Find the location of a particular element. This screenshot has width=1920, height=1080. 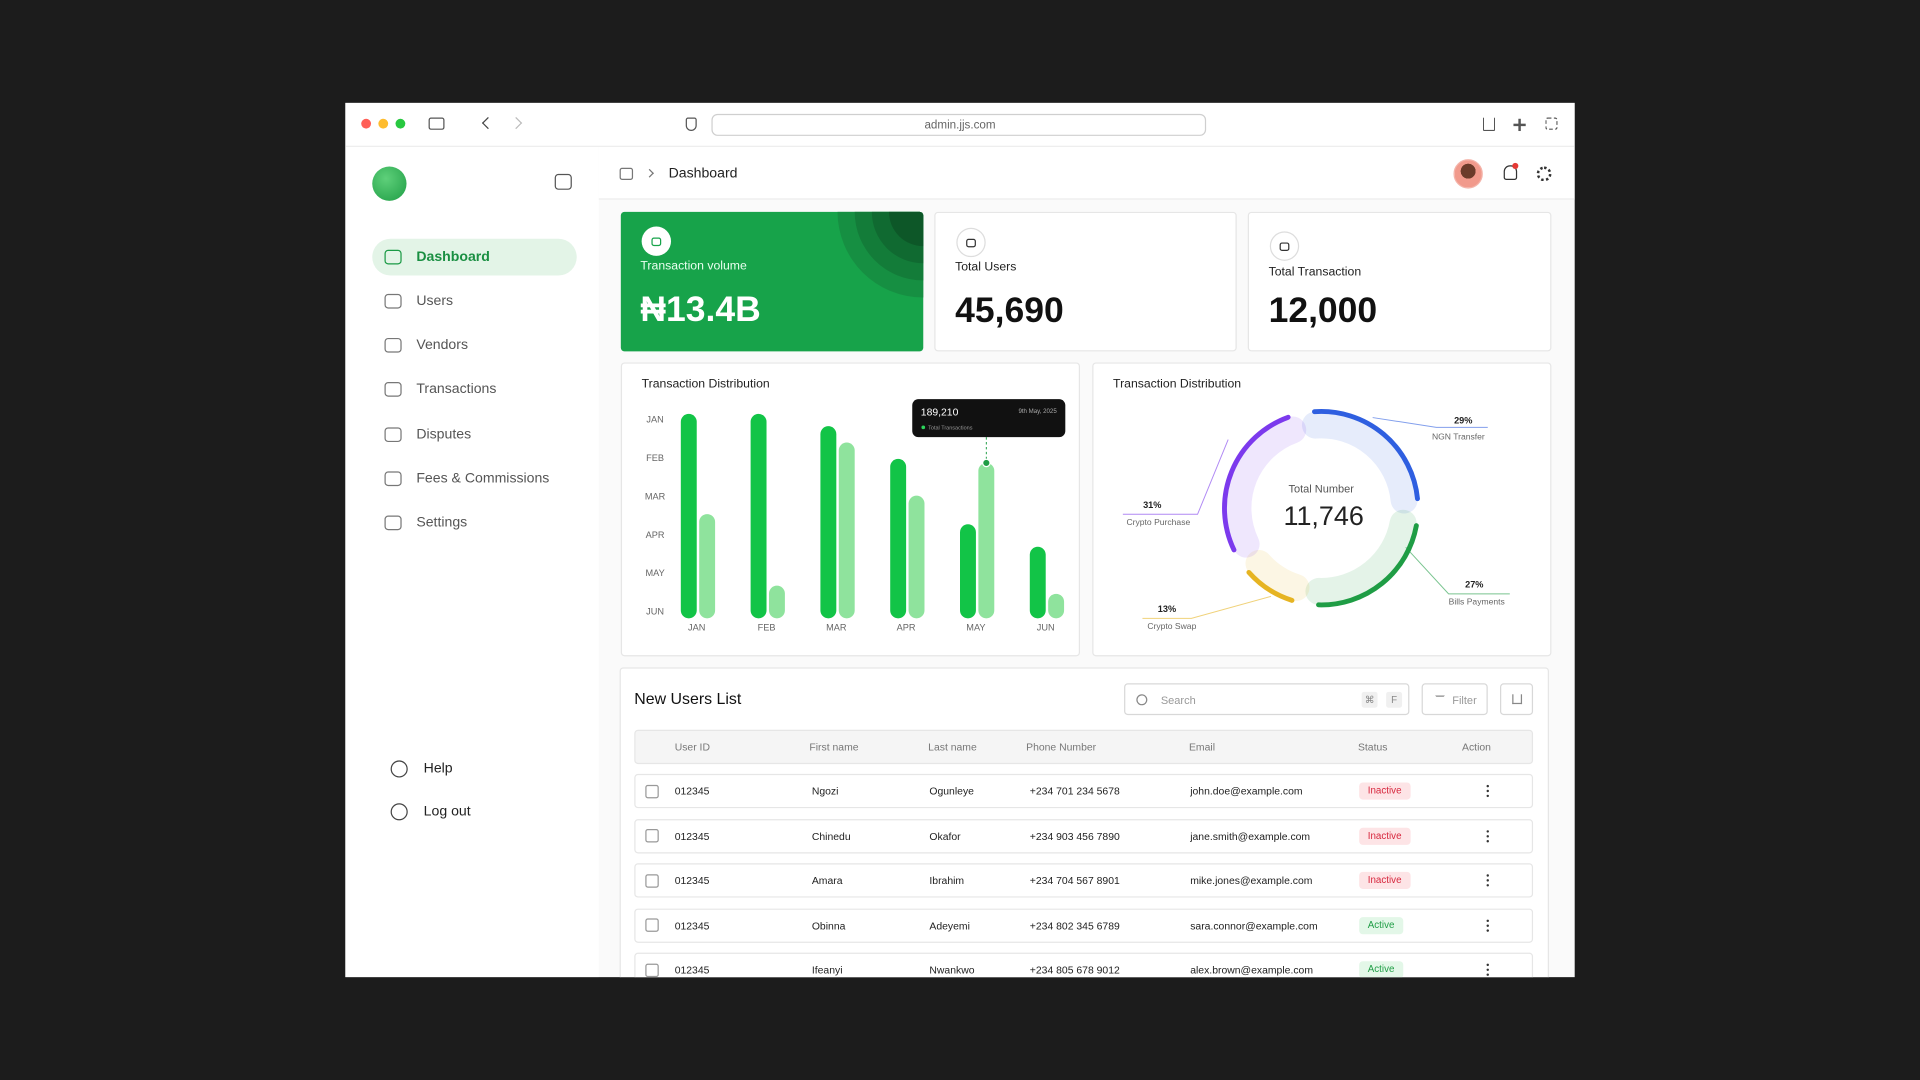

nav-active-bg is located at coordinates (474, 257).